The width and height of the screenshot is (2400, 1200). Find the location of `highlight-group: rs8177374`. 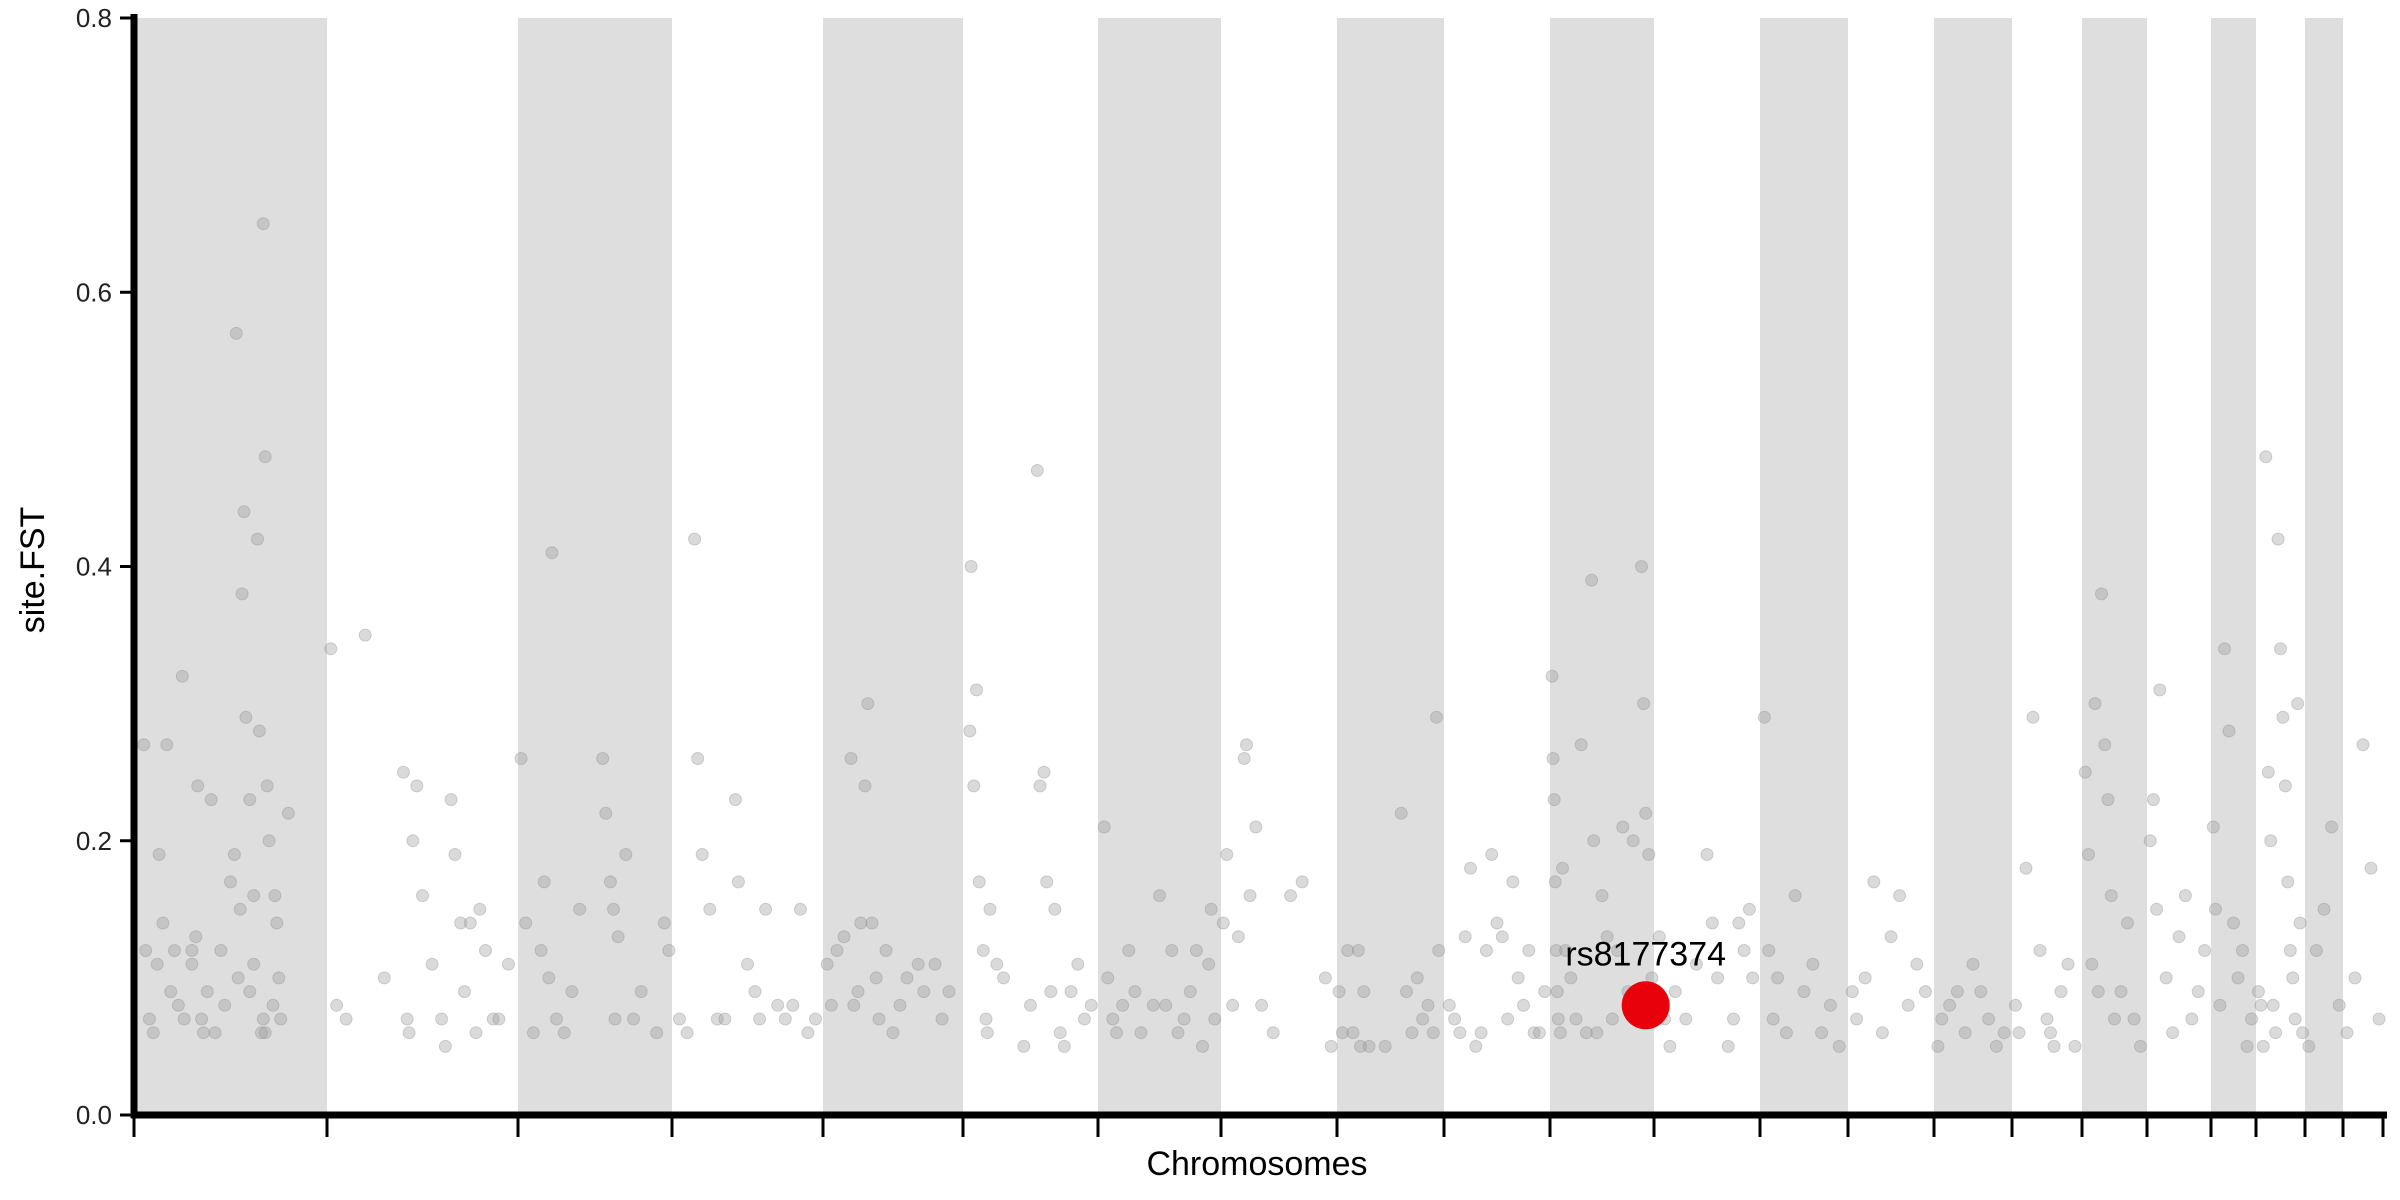

highlight-group: rs8177374 is located at coordinates (1645, 982).